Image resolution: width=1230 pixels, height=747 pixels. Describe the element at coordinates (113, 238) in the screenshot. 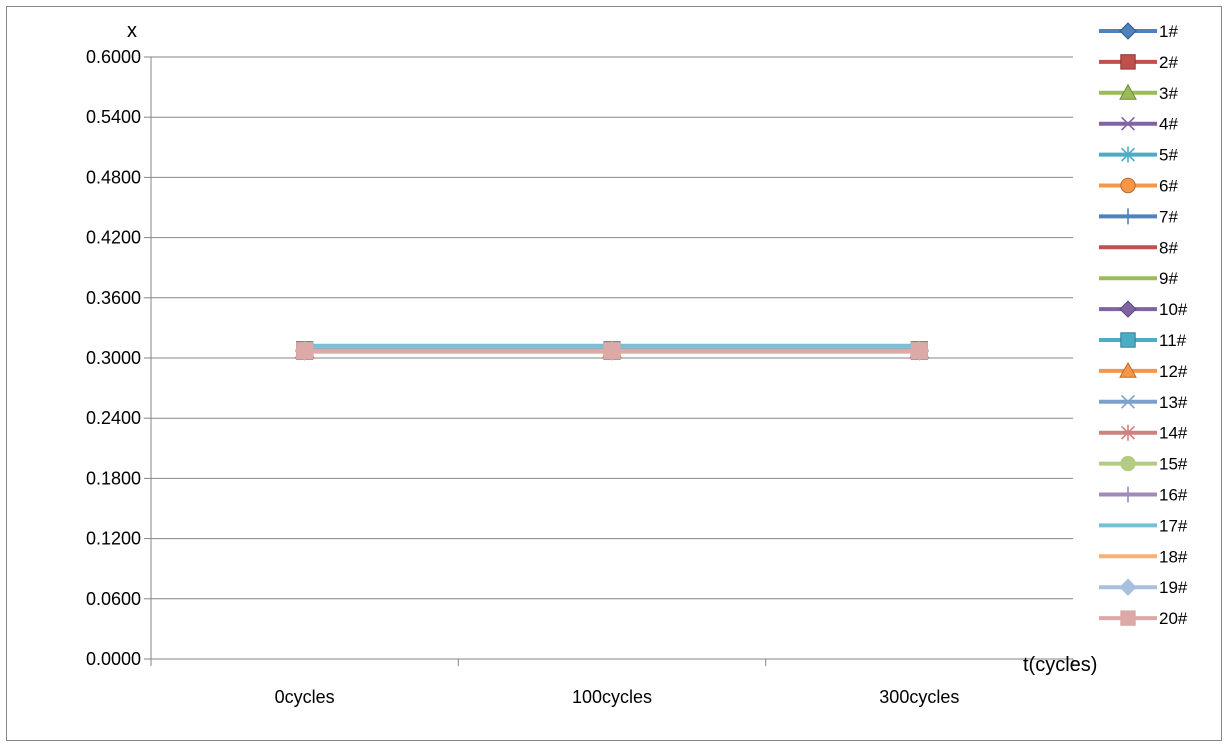

I see `y-tick-label: 0.4200` at that location.